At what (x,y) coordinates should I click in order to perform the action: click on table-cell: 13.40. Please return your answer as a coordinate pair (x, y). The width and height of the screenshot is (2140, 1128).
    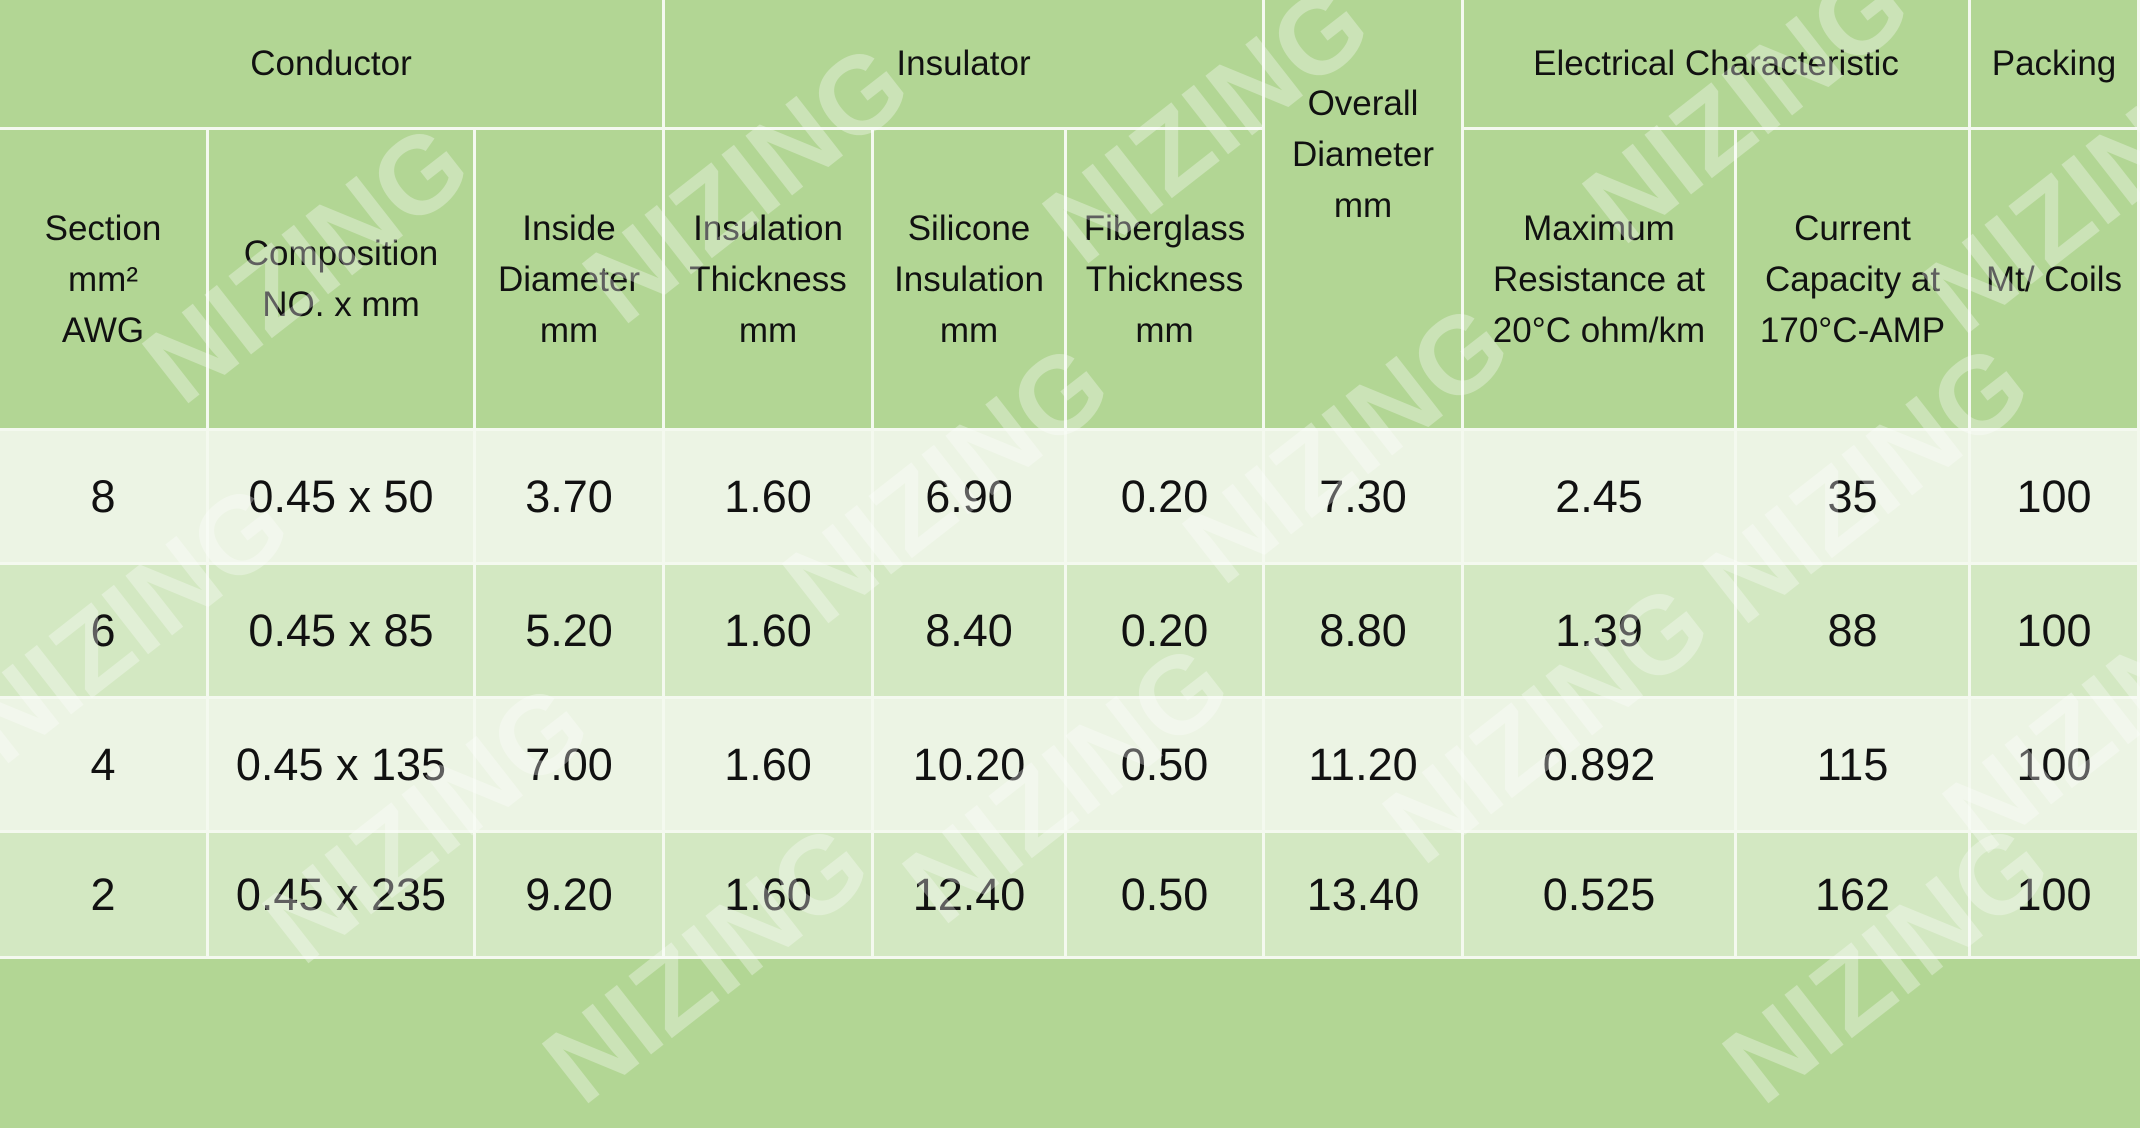
    Looking at the image, I should click on (1364, 896).